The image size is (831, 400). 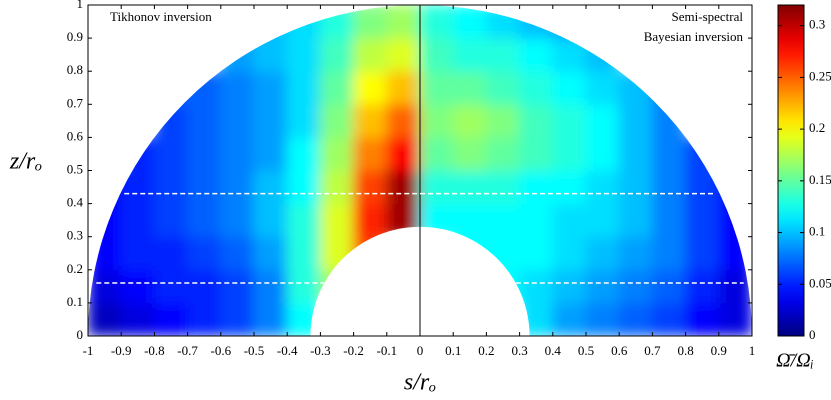 What do you see at coordinates (154, 350) in the screenshot?
I see `x-tick-label: -0.8` at bounding box center [154, 350].